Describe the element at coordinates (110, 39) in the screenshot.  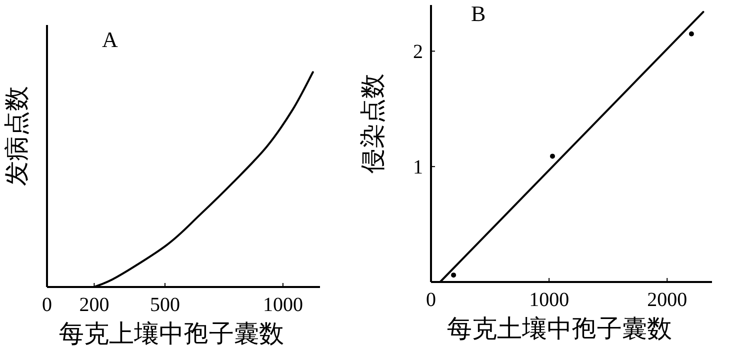
I see `chart-title: A` at that location.